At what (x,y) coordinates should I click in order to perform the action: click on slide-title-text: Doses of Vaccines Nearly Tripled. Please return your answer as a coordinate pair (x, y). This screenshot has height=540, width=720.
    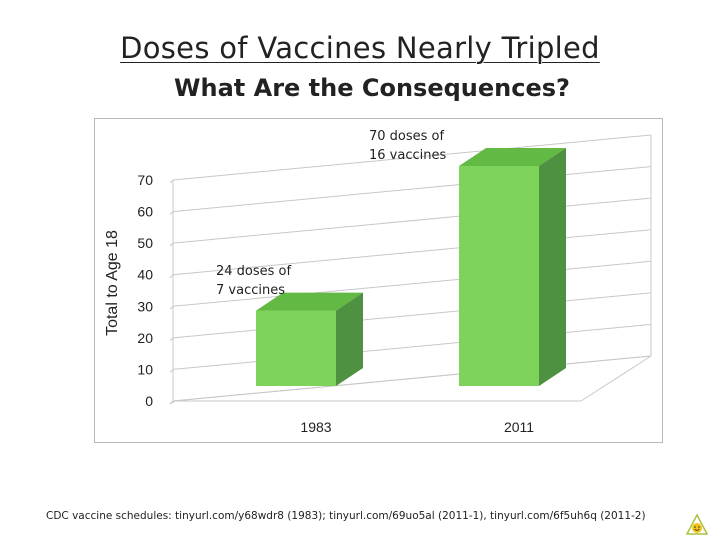
    Looking at the image, I should click on (360, 48).